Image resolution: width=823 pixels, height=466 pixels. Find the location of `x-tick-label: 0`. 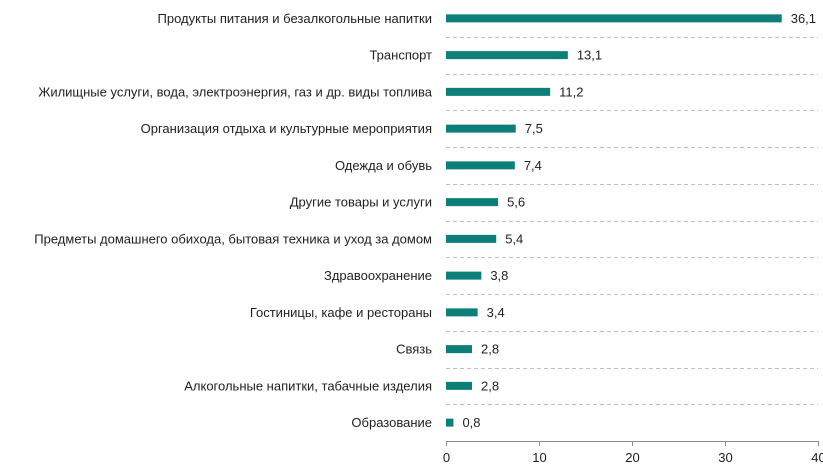

x-tick-label: 0 is located at coordinates (446, 457).